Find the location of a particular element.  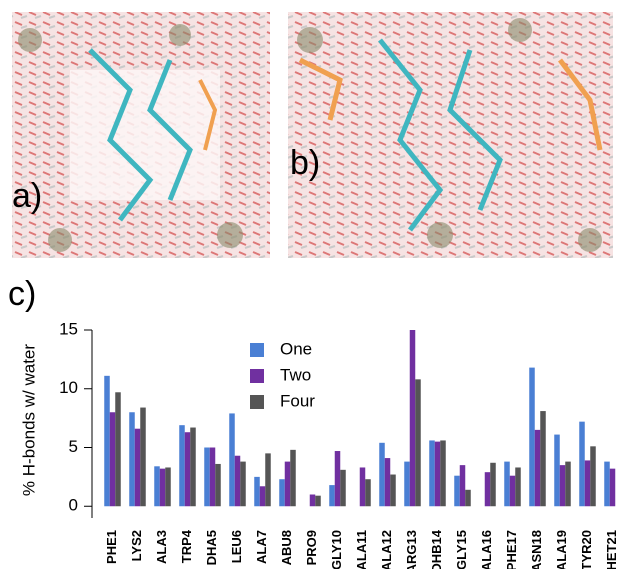

x-tick-label: GLY10 is located at coordinates (336, 549).